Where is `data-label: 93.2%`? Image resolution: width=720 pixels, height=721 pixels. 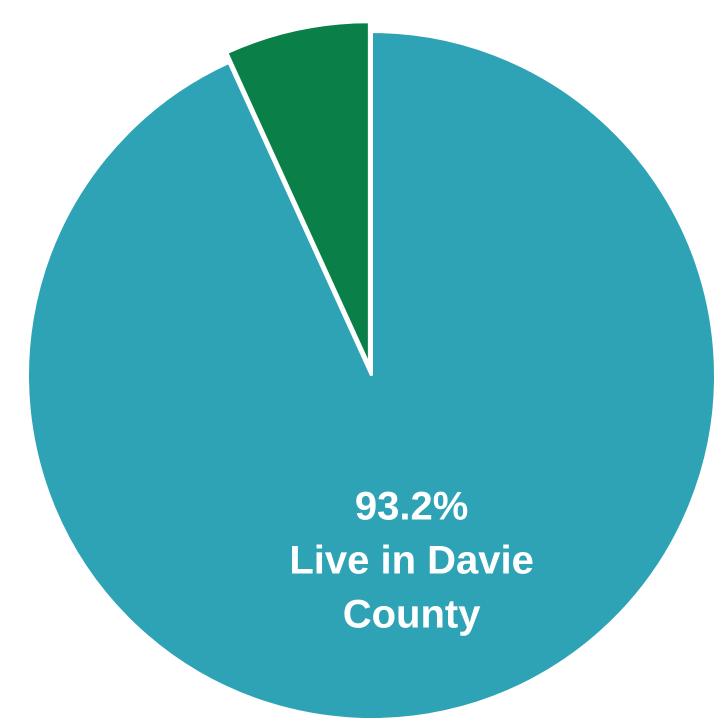 data-label: 93.2% is located at coordinates (411, 506).